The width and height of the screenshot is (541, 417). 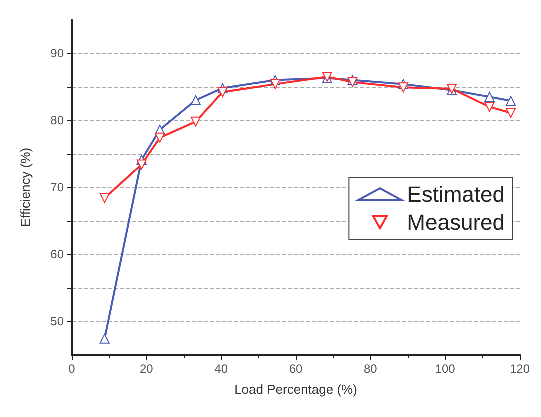 What do you see at coordinates (57, 187) in the screenshot?
I see `y-tick-label: 70` at bounding box center [57, 187].